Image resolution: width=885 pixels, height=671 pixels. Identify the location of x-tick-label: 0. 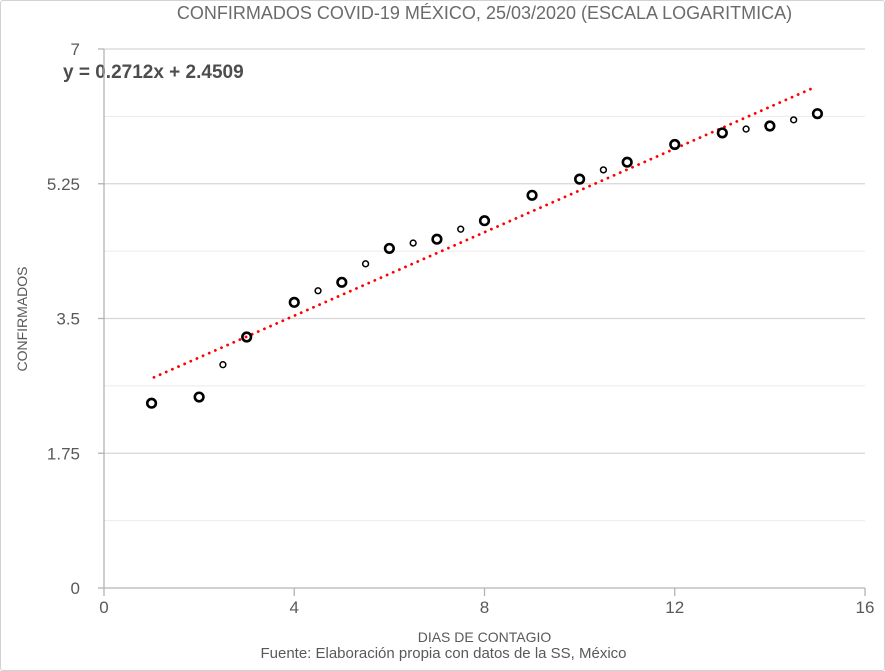
(103, 607).